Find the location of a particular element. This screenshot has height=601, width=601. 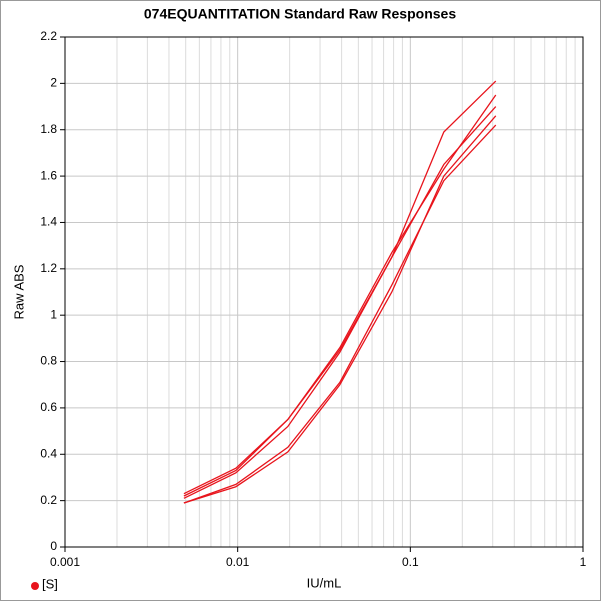

x-tick-label: 1 is located at coordinates (583, 562).